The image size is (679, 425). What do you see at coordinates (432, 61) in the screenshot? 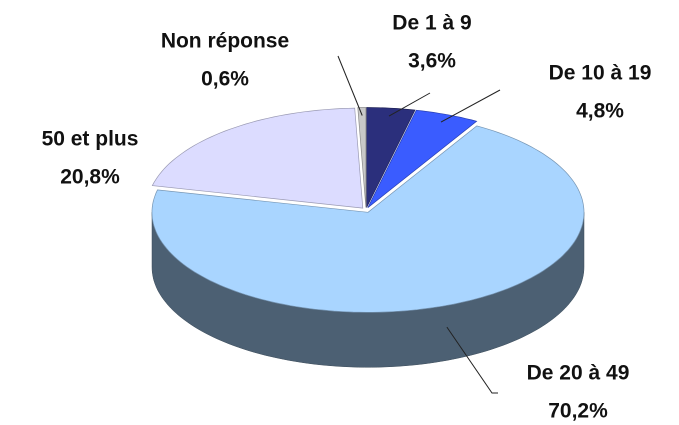
I see `slice-value-label: 3,6%` at bounding box center [432, 61].